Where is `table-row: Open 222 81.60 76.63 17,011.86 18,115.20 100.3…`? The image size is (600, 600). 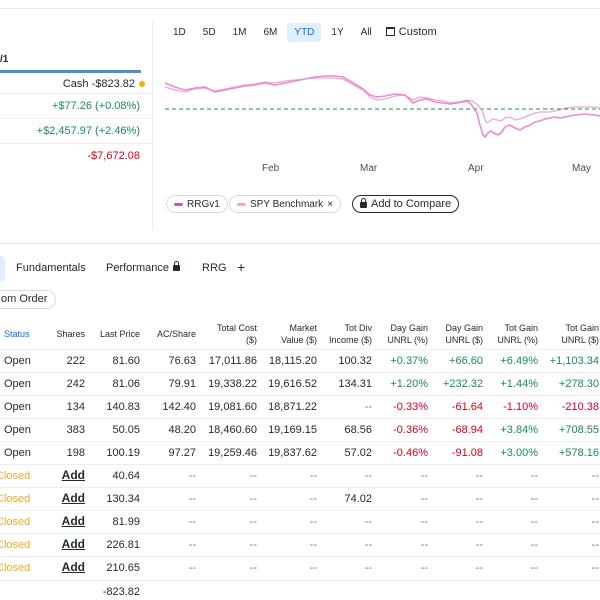 table-row: Open 222 81.60 76.63 17,011.86 18,115.20 100.3… is located at coordinates (300, 360).